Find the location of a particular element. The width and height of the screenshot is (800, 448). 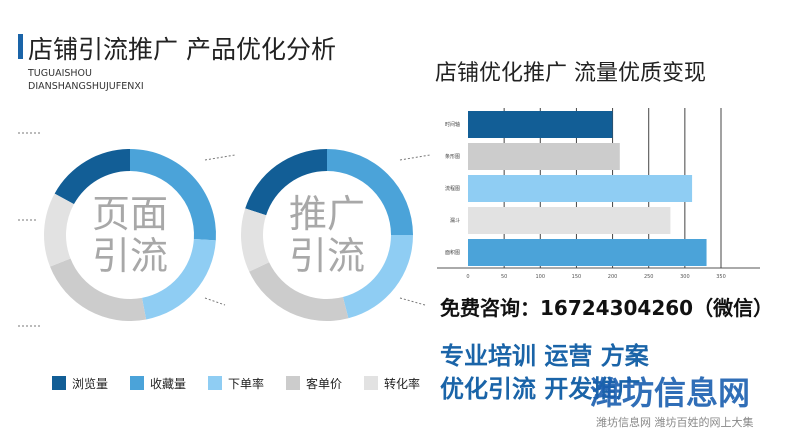

x-tick-label: 250 is located at coordinates (649, 277).